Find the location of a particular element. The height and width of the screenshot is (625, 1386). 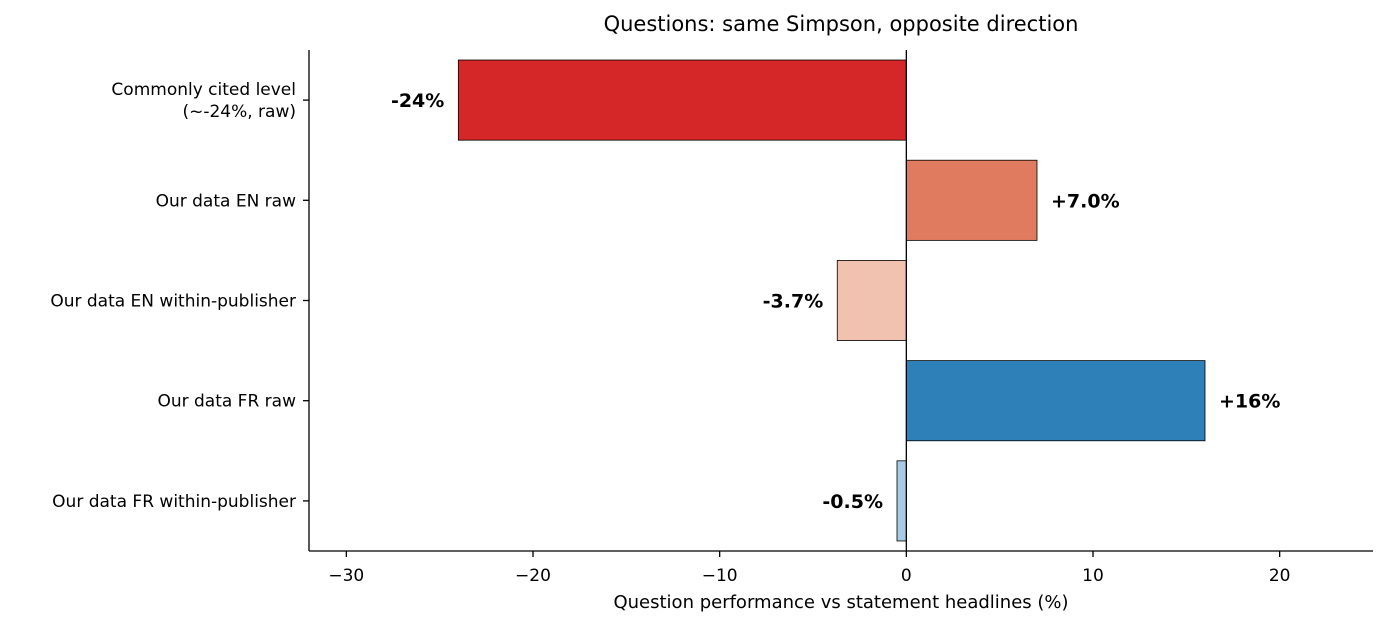

category-label: Our data EN raw is located at coordinates (226, 201).